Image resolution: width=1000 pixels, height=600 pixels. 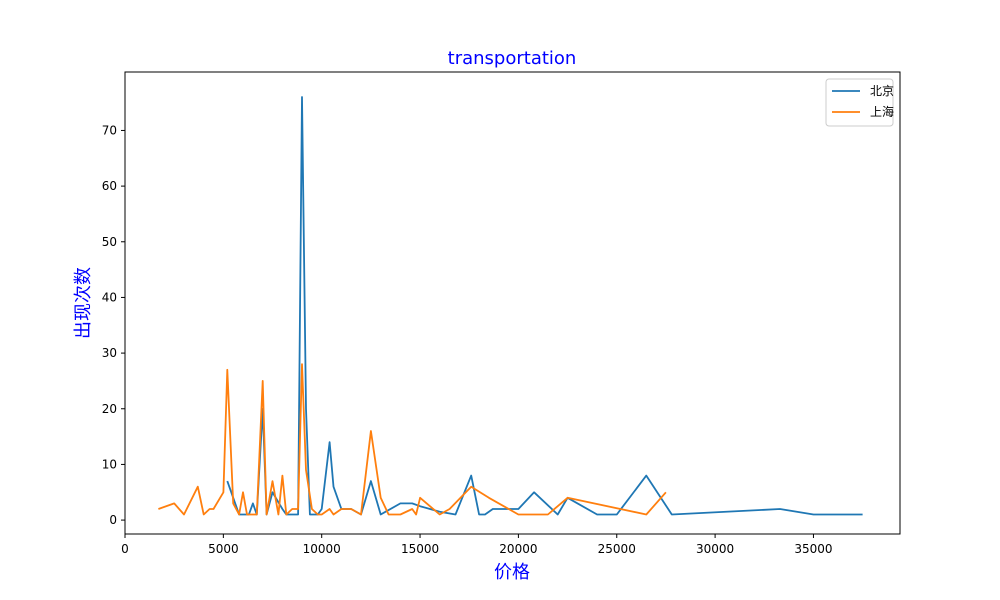 I want to click on x-tick-label: 10000, so click(x=322, y=549).